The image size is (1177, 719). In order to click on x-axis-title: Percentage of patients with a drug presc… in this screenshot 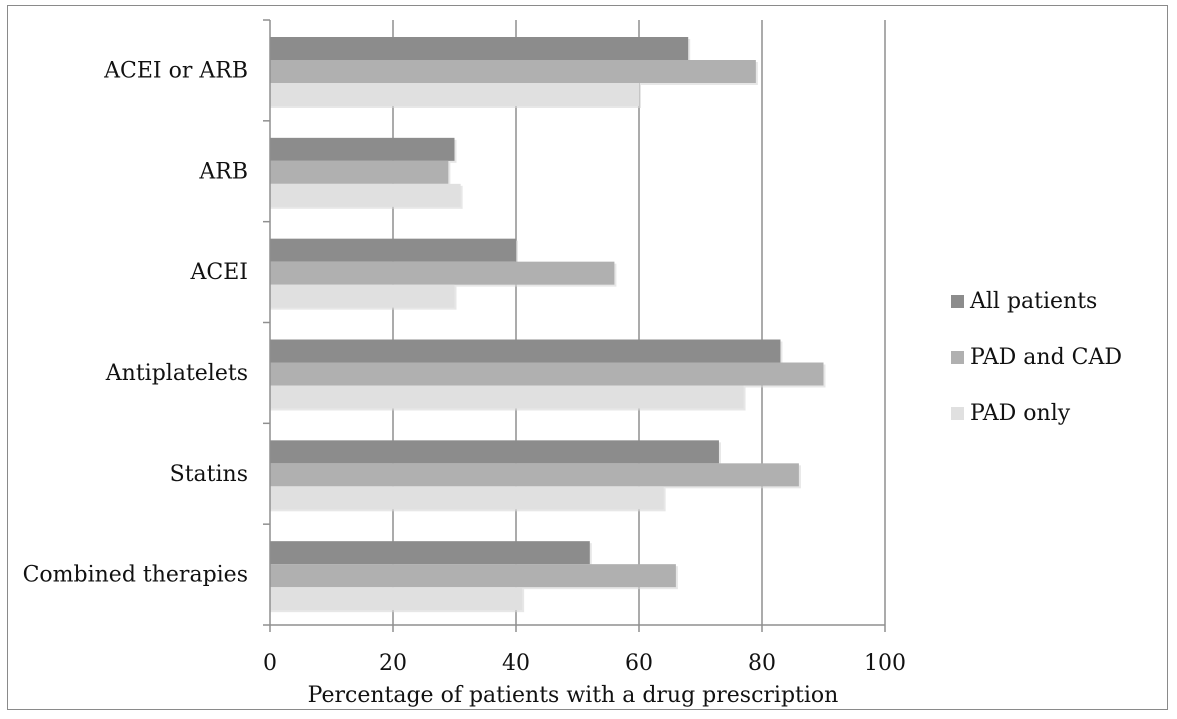, I will do `click(573, 695)`.